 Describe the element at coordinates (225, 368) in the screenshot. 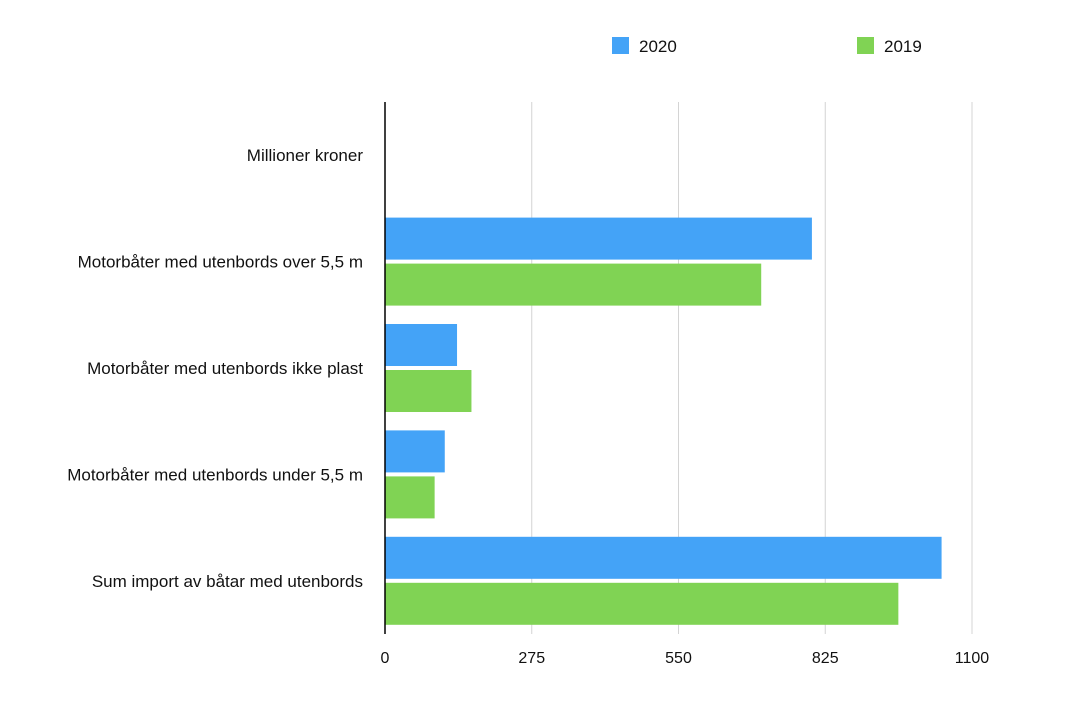

I see `category-label: Motorbåter med utenbords ikke plast` at that location.